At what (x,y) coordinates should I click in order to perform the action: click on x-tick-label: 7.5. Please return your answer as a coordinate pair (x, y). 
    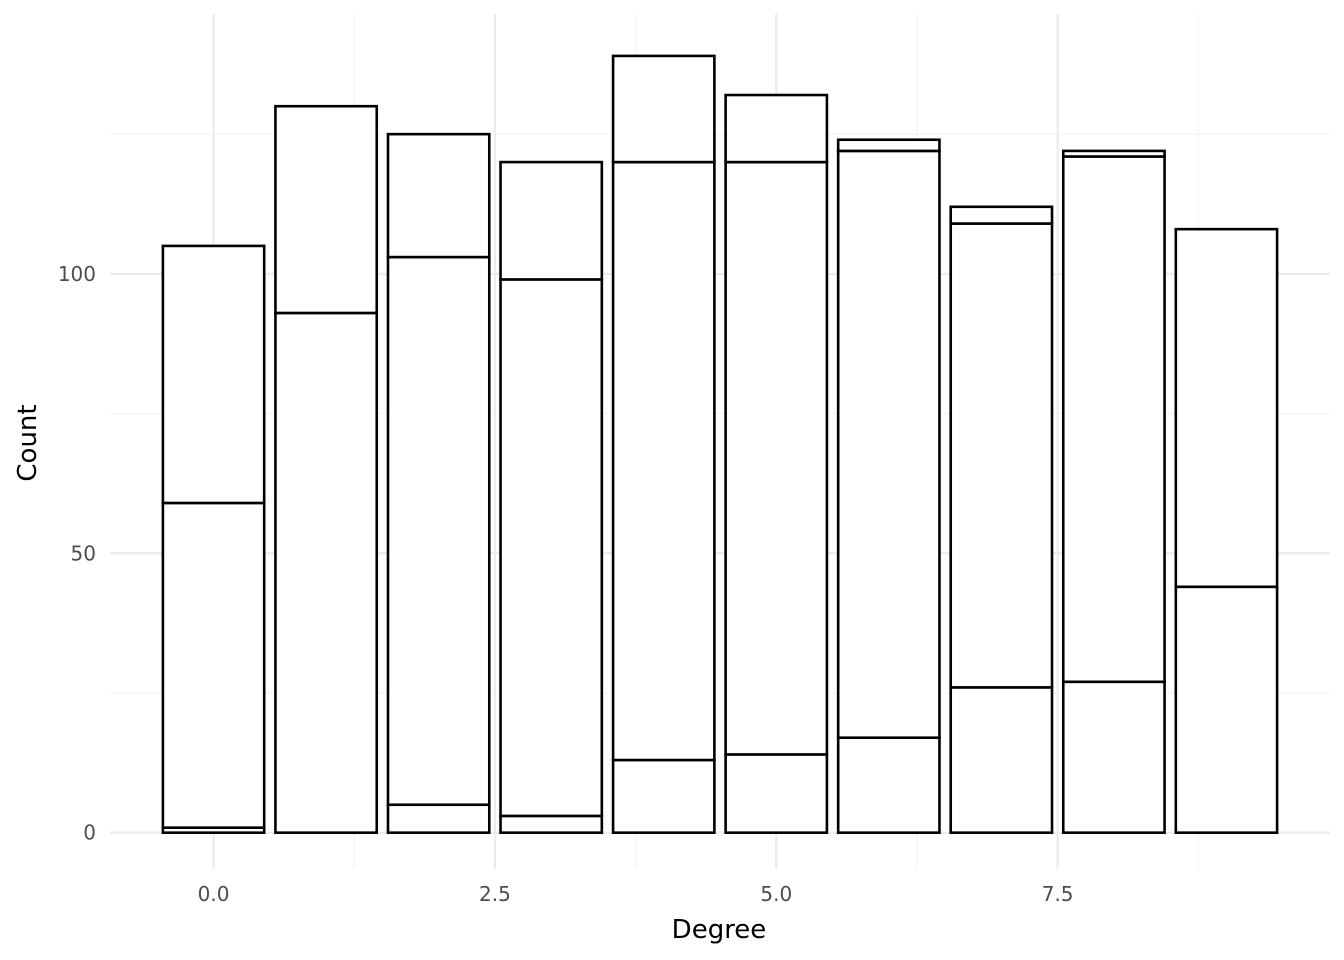
    Looking at the image, I should click on (1058, 894).